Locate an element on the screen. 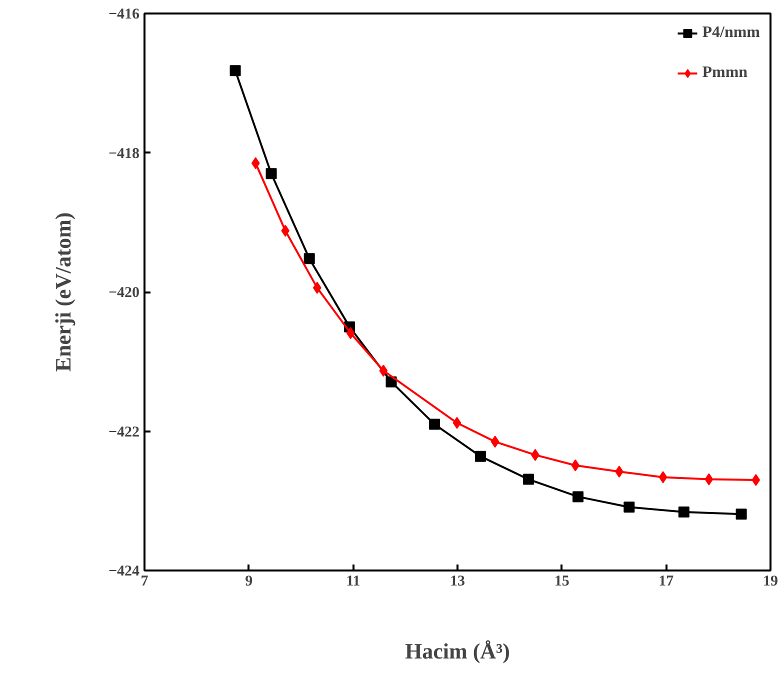 The width and height of the screenshot is (782, 696). x-tick-label: 17 is located at coordinates (666, 582).